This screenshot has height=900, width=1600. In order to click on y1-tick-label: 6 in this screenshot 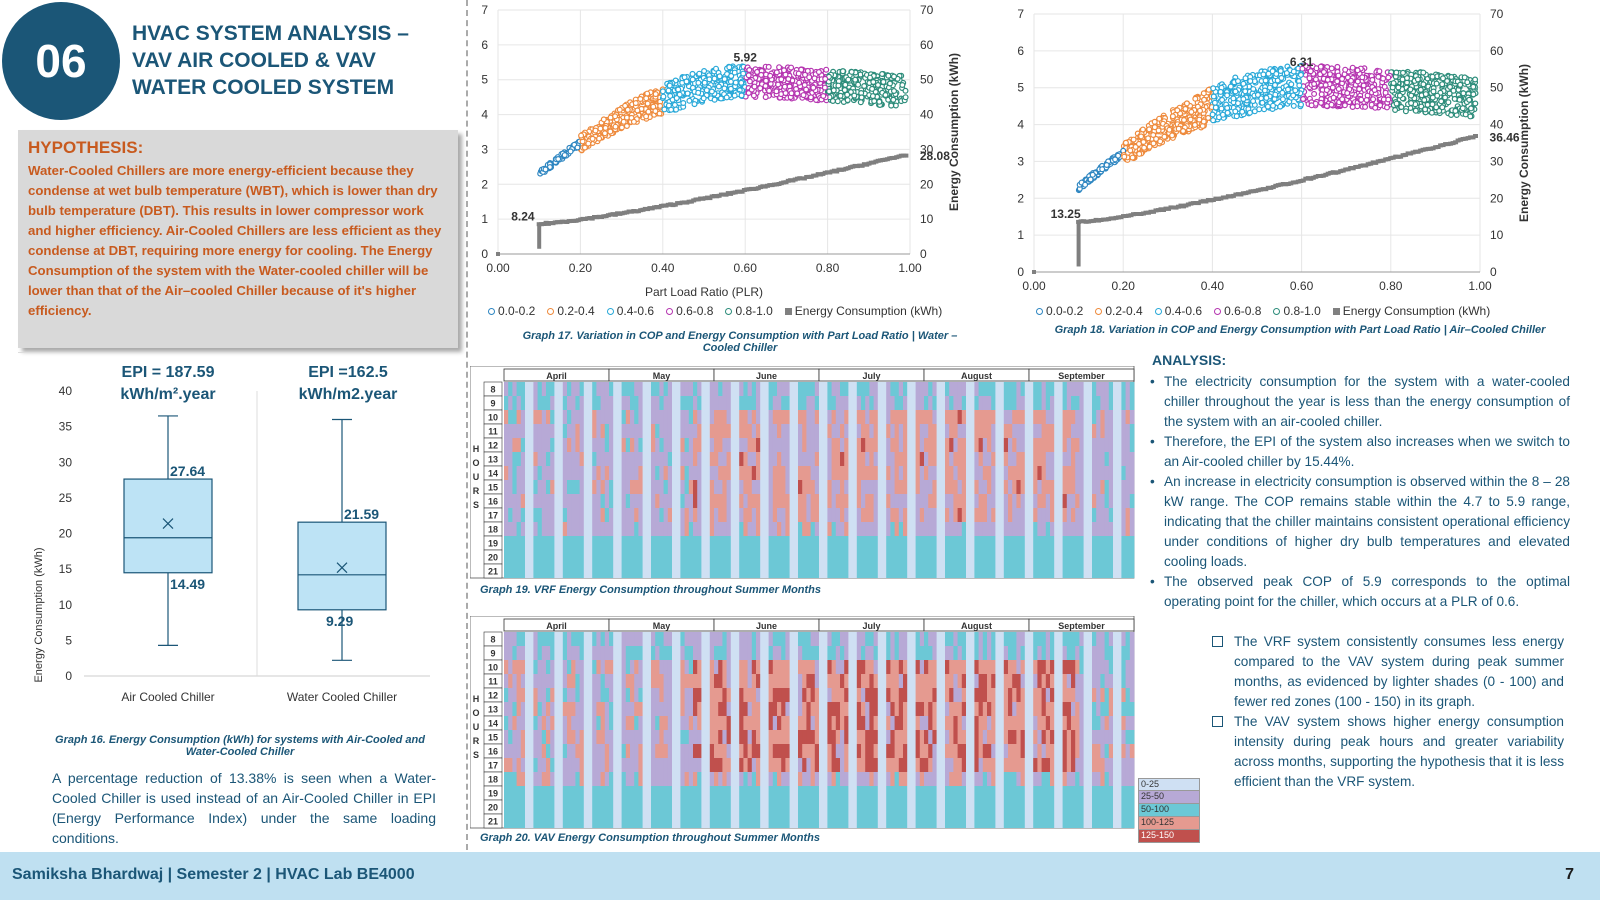, I will do `click(1020, 51)`.